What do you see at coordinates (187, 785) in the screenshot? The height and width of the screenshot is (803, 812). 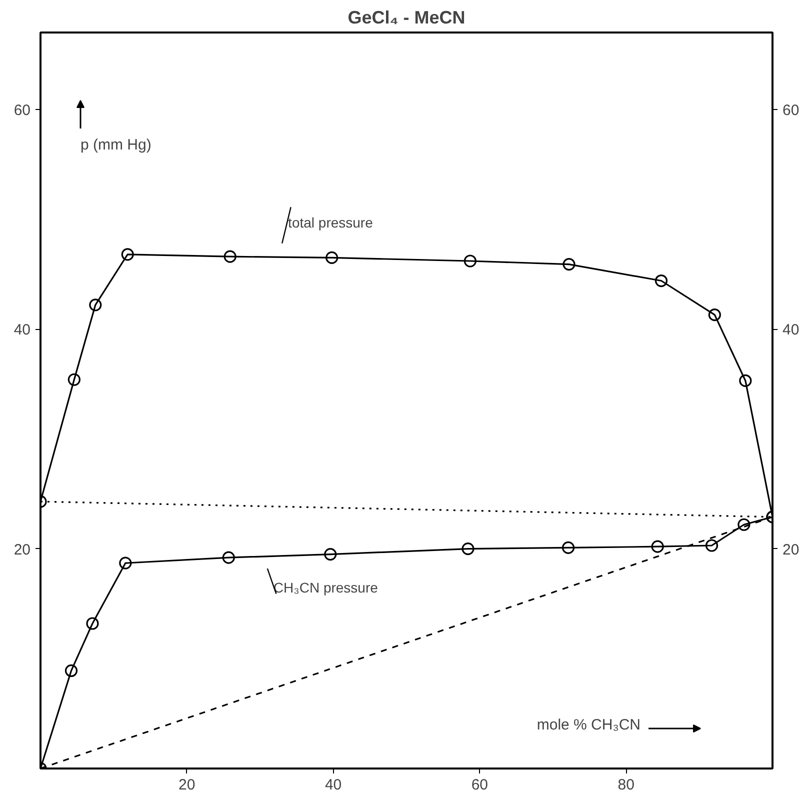 I see `x-tick-label: 20` at bounding box center [187, 785].